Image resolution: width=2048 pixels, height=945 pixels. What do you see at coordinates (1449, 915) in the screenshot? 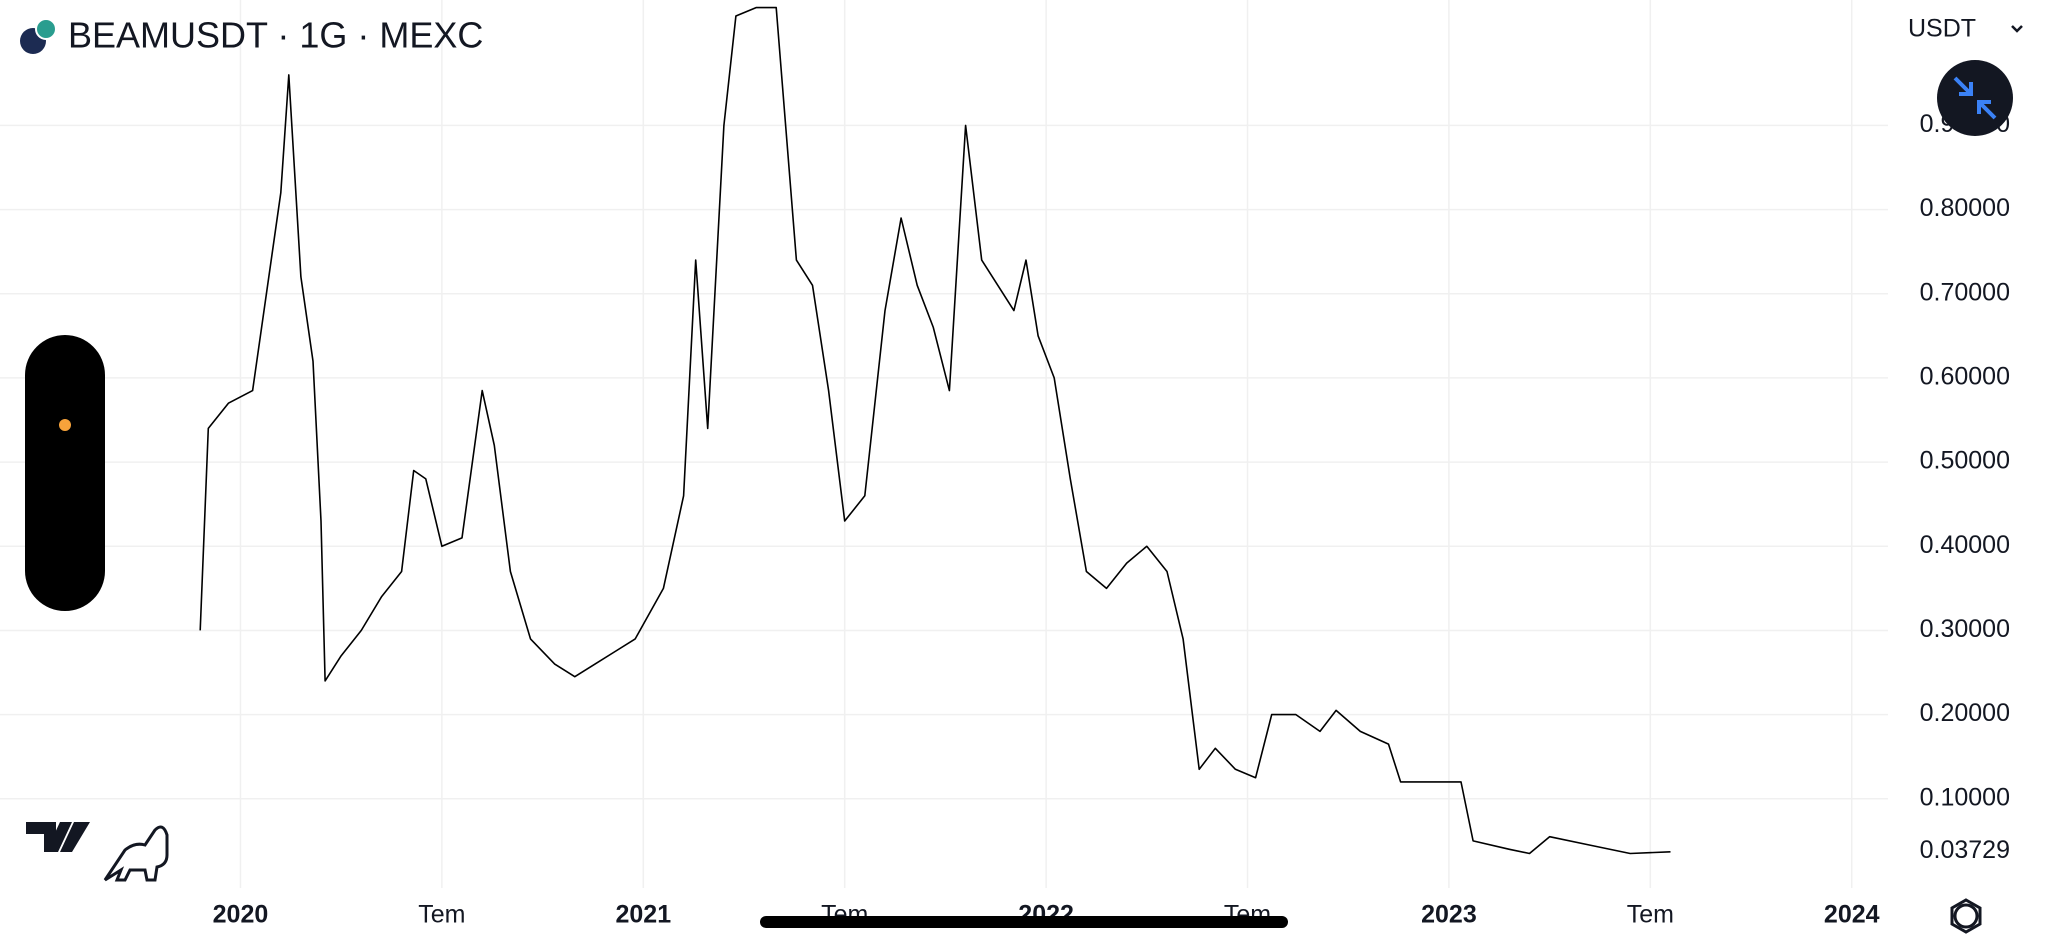
I see `x-tick-label: 2023` at bounding box center [1449, 915].